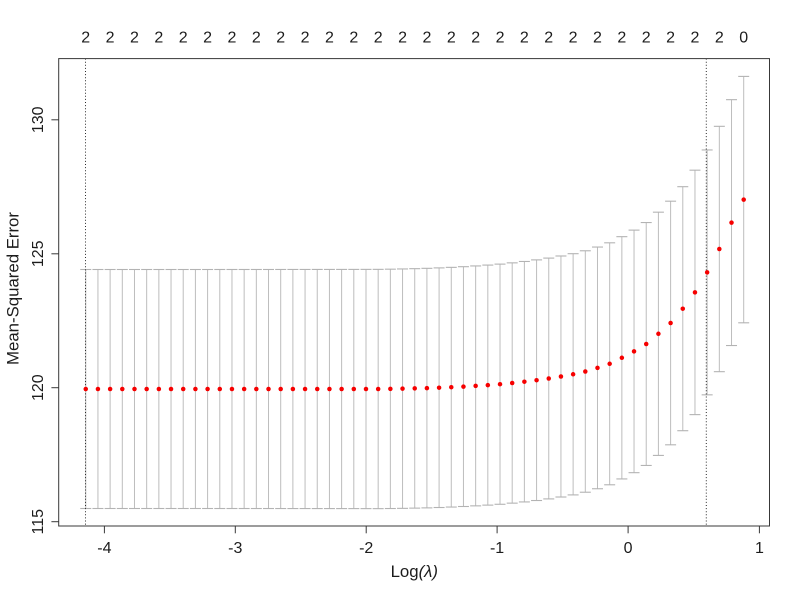 The height and width of the screenshot is (600, 800). What do you see at coordinates (497, 548) in the screenshot?
I see `svg-text: -1` at bounding box center [497, 548].